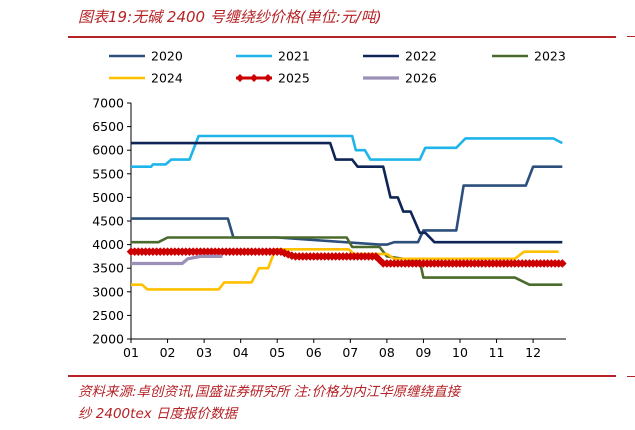 The height and width of the screenshot is (430, 635). Describe the element at coordinates (230, 17) in the screenshot. I see `figure-title: 图表19:无碱 2400 号缠绕纱价格(单位:元/吨)` at that location.